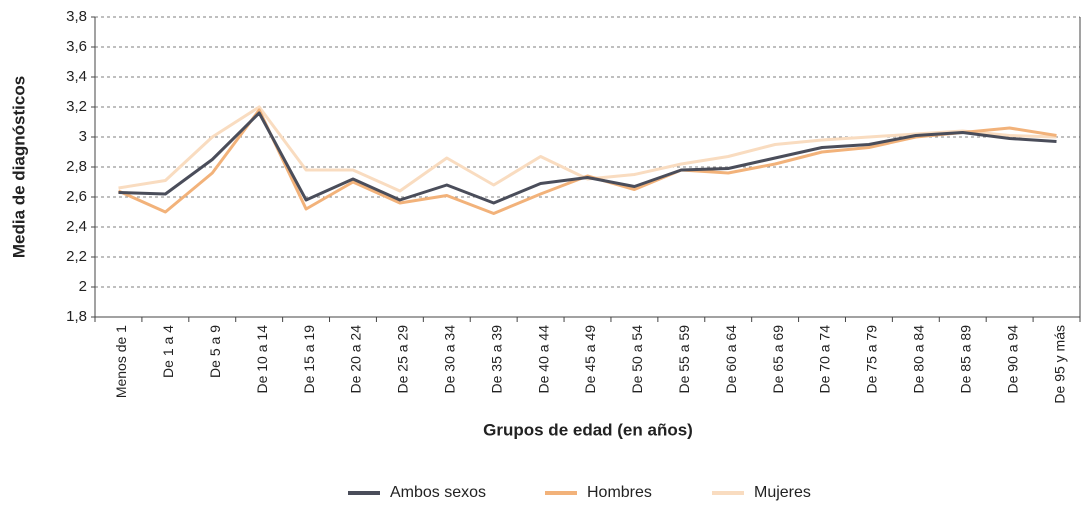 This screenshot has width=1085, height=509. Describe the element at coordinates (872, 359) in the screenshot. I see `x-tick-label: De 75 a 79` at that location.